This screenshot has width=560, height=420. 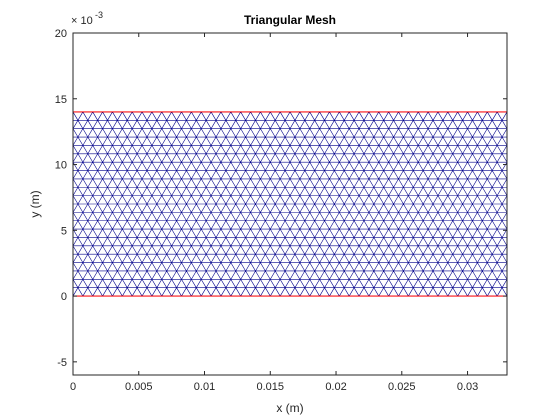 What do you see at coordinates (61, 34) in the screenshot?
I see `y-tick-label: 20` at bounding box center [61, 34].